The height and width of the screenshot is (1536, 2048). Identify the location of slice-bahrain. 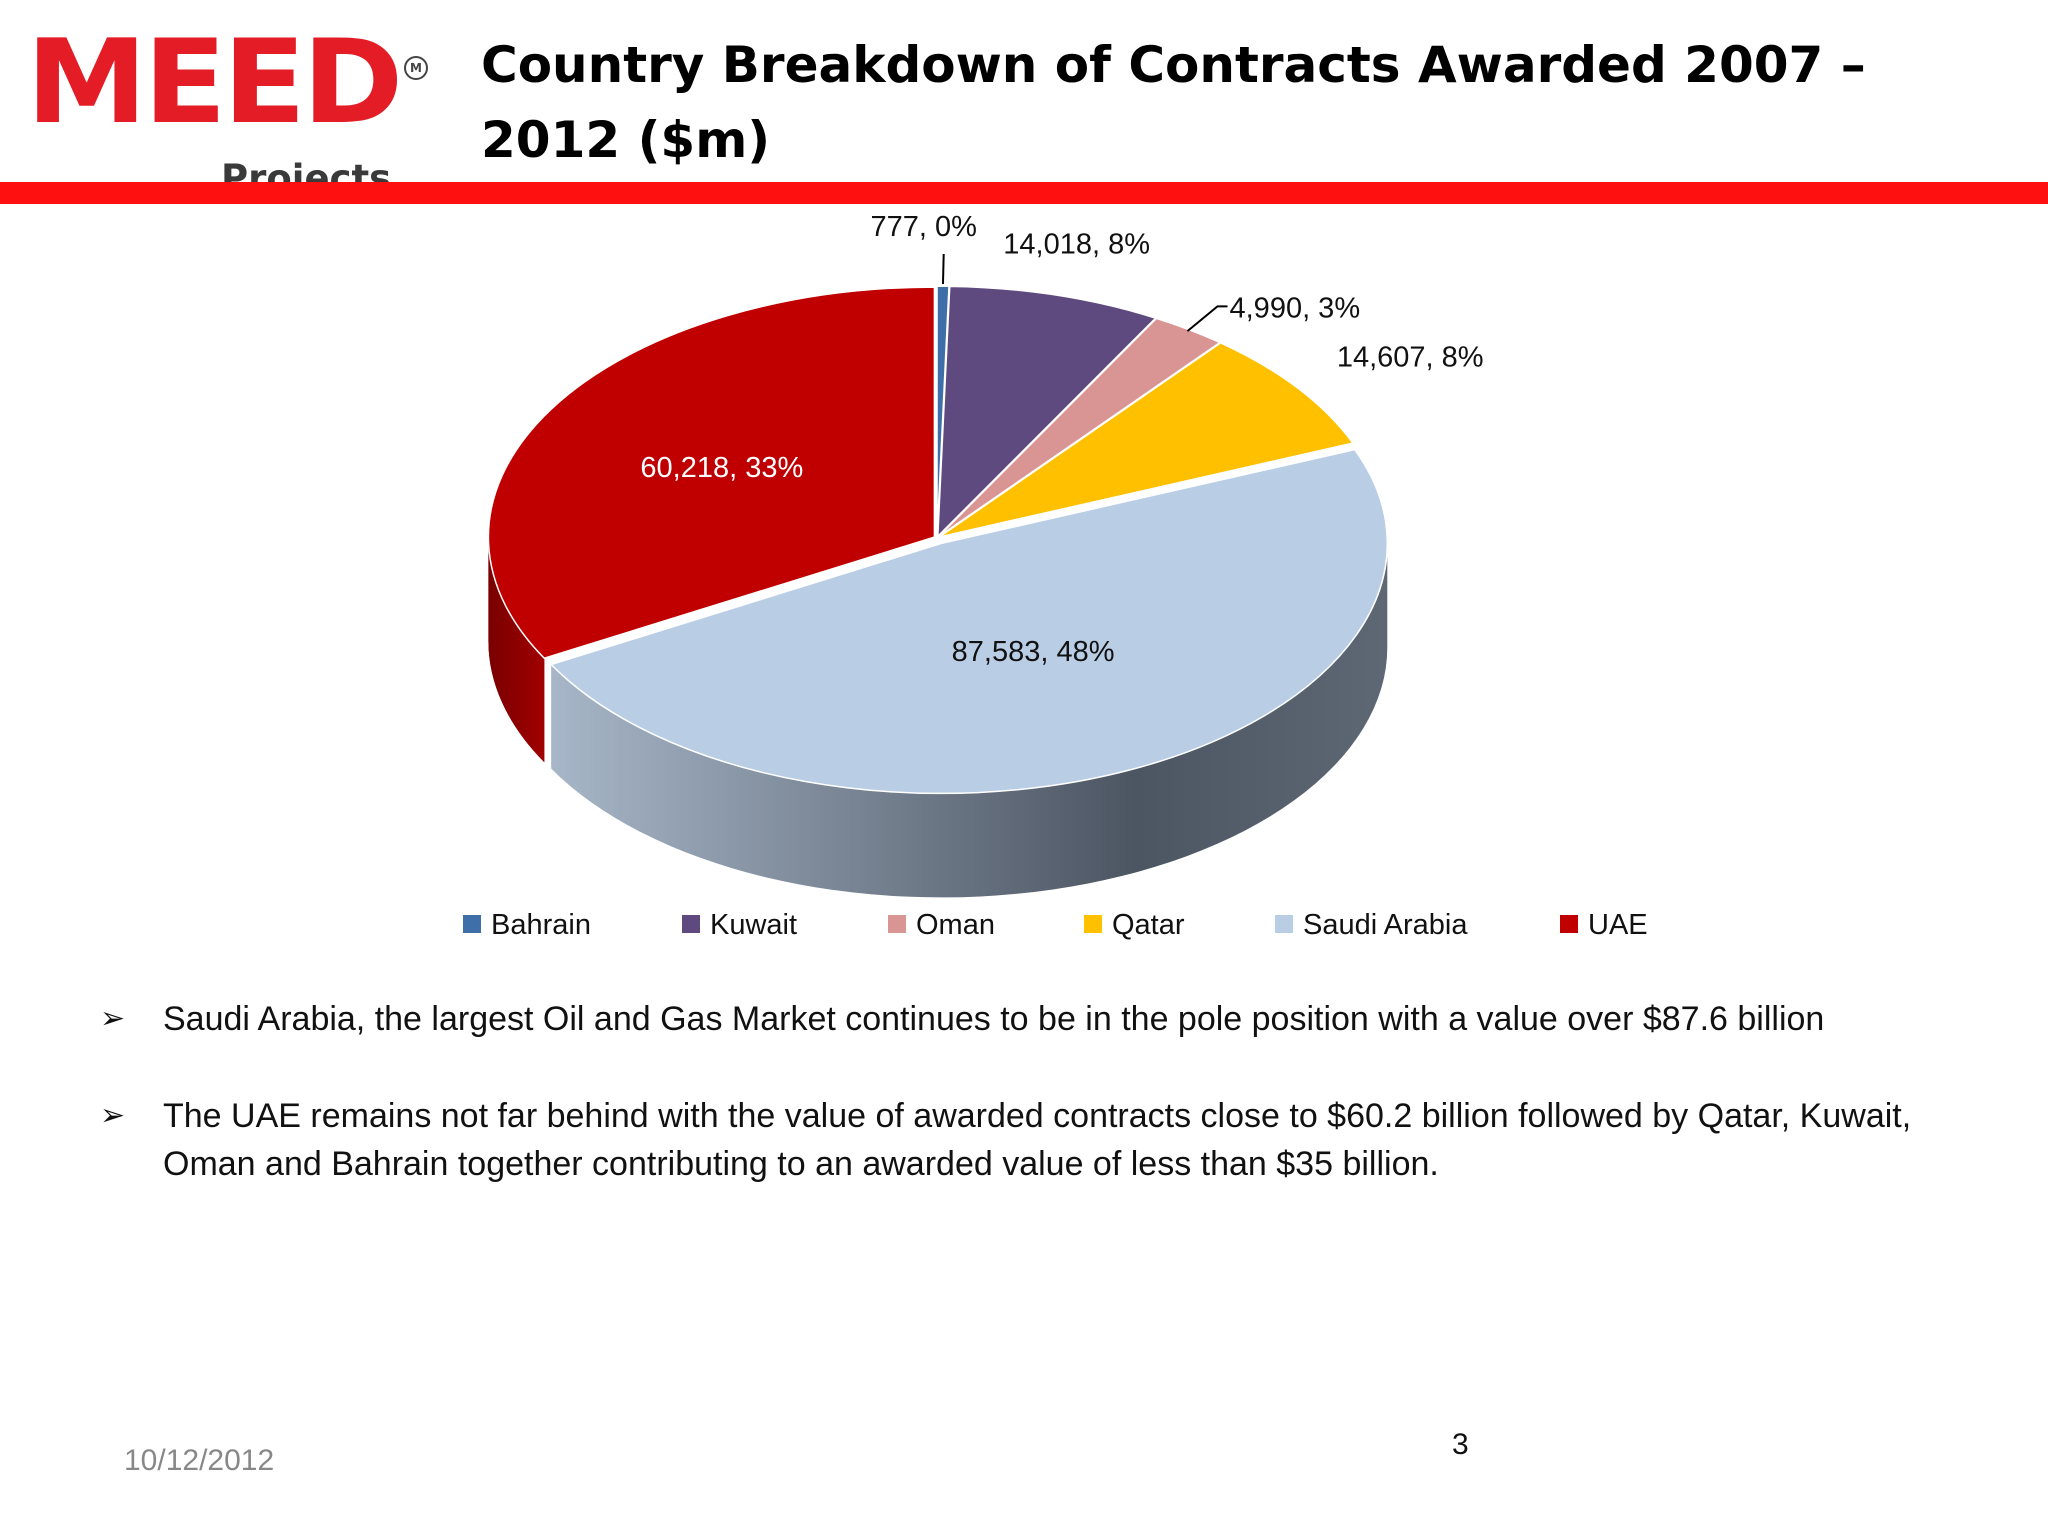
(943, 411).